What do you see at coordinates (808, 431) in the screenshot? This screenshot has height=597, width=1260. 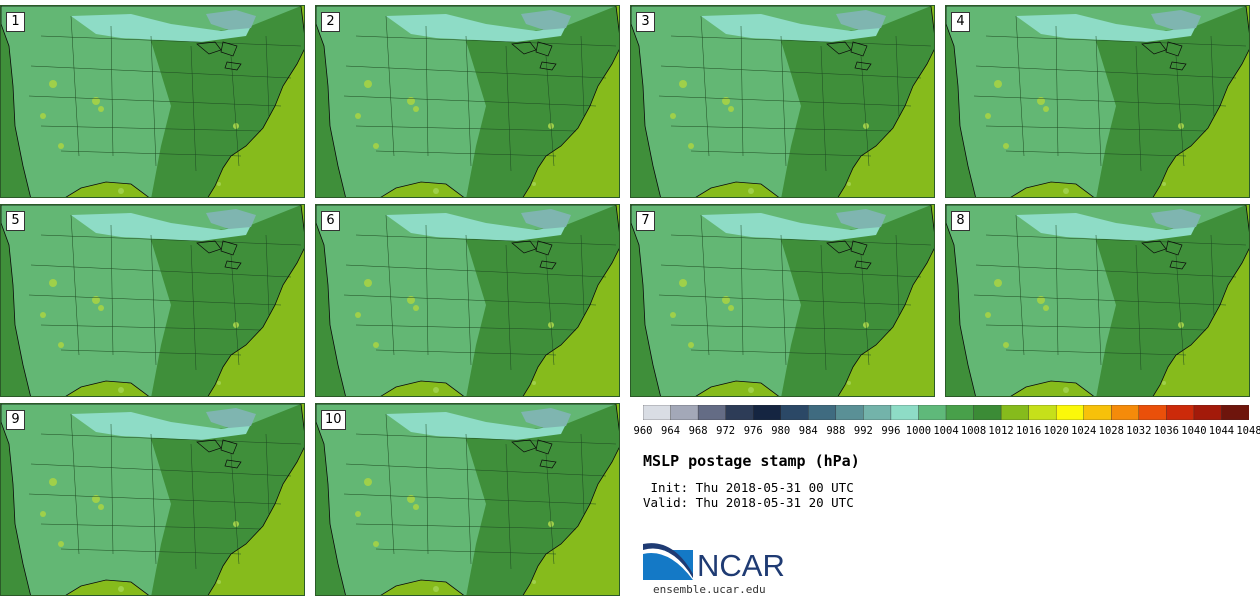 I see `colorbar-tick: 984` at bounding box center [808, 431].